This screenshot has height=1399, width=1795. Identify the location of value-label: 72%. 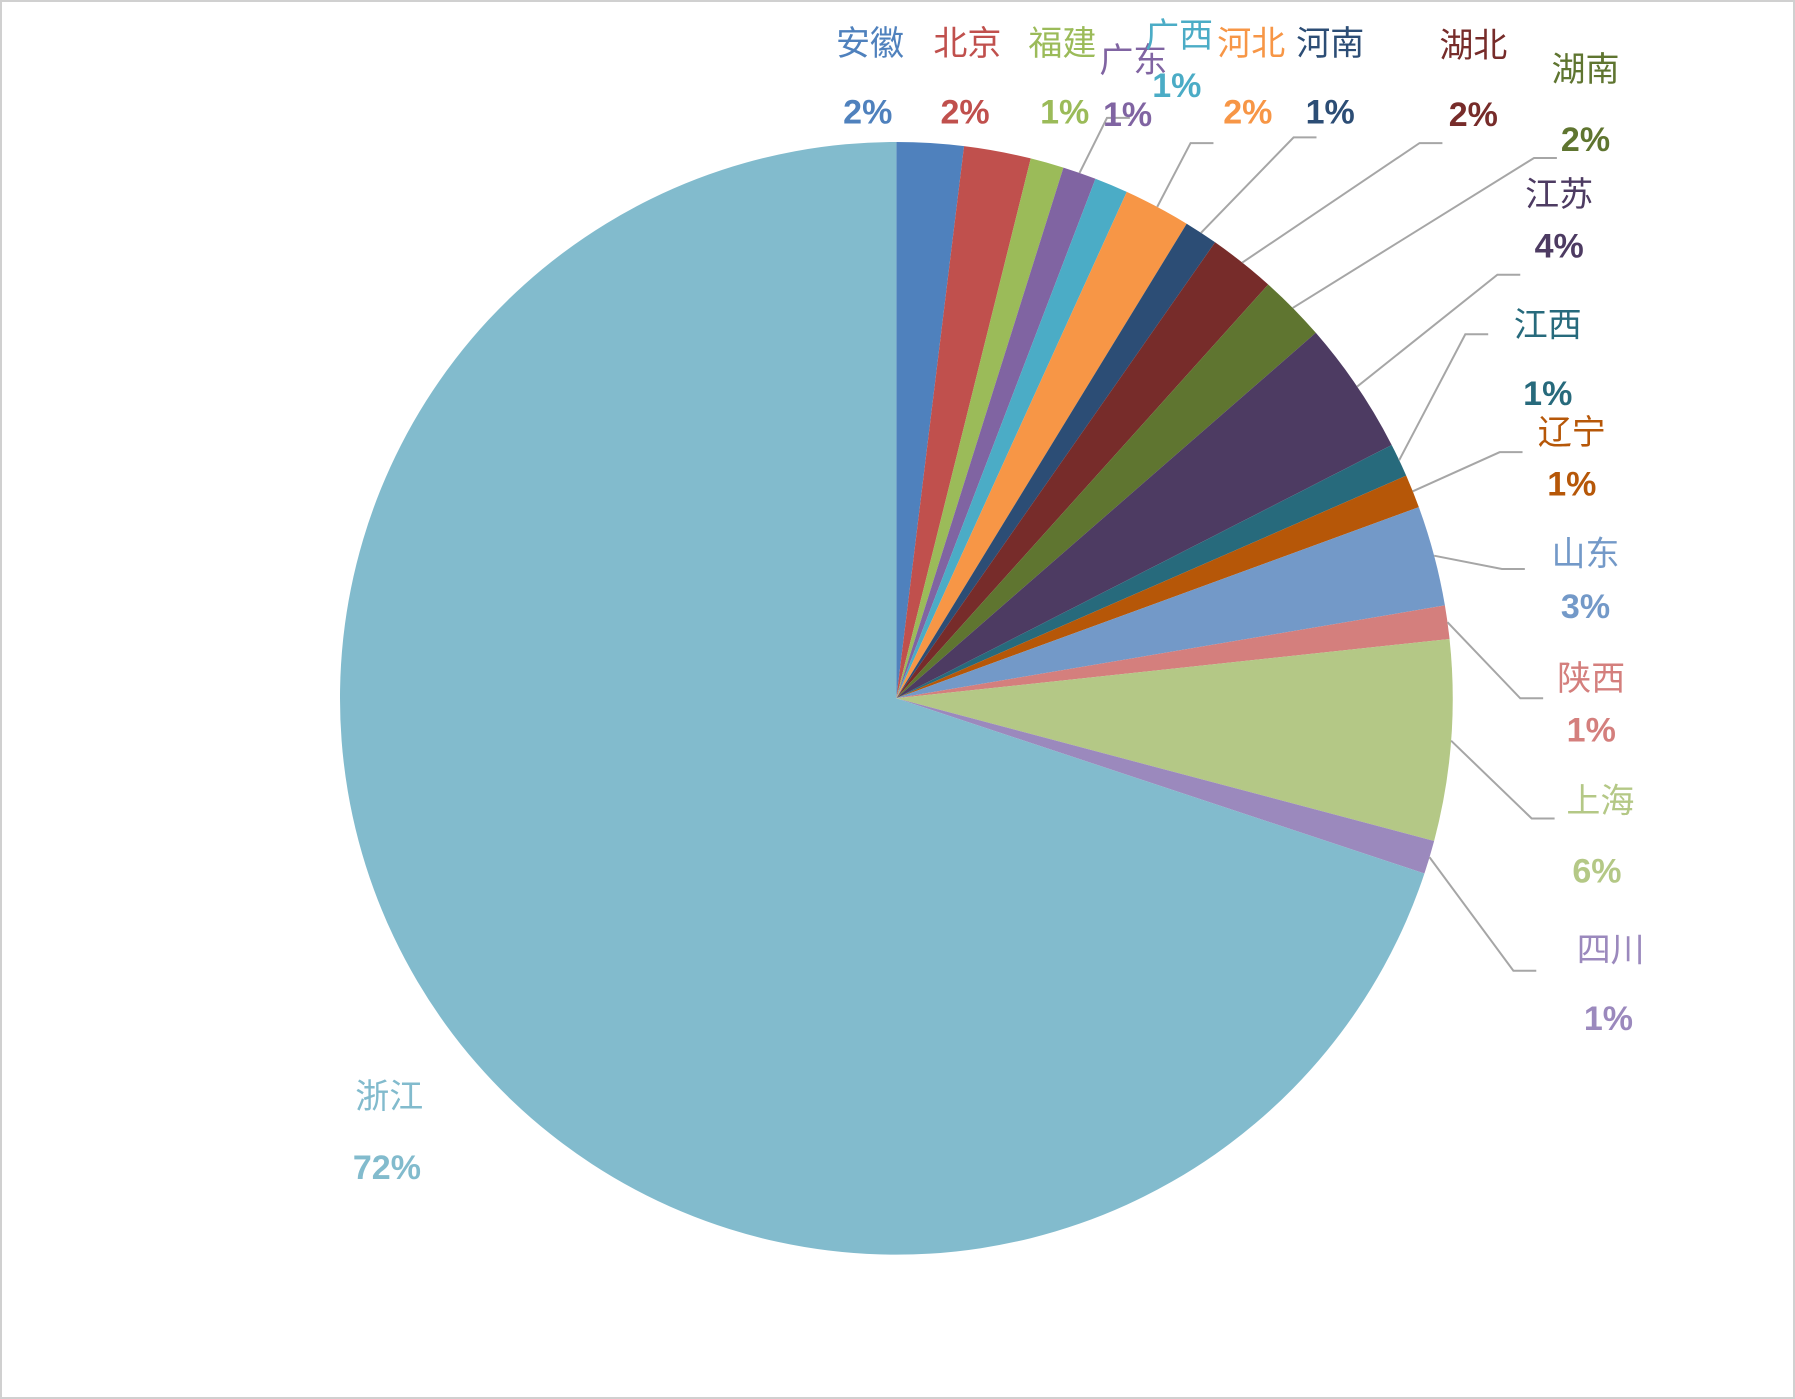
(387, 1168).